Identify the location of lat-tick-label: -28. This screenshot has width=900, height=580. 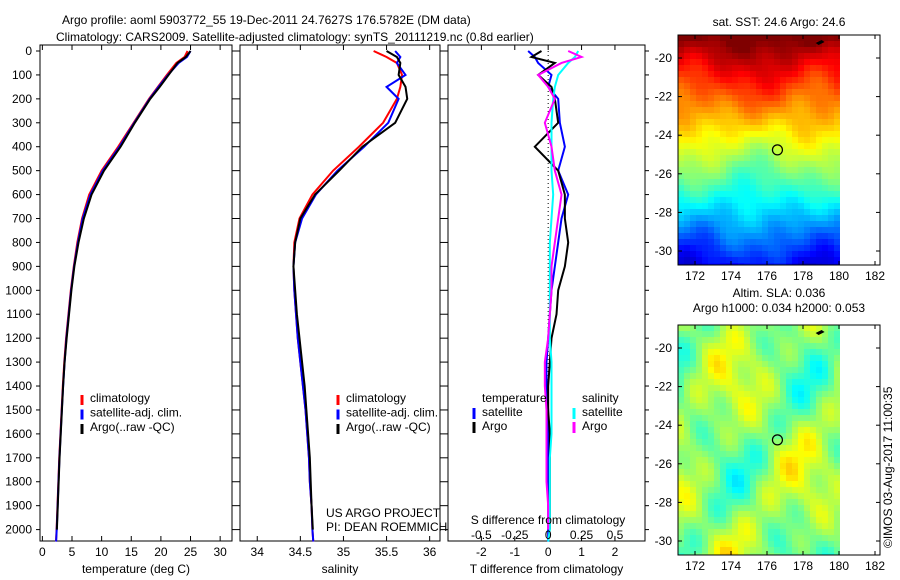
(664, 212).